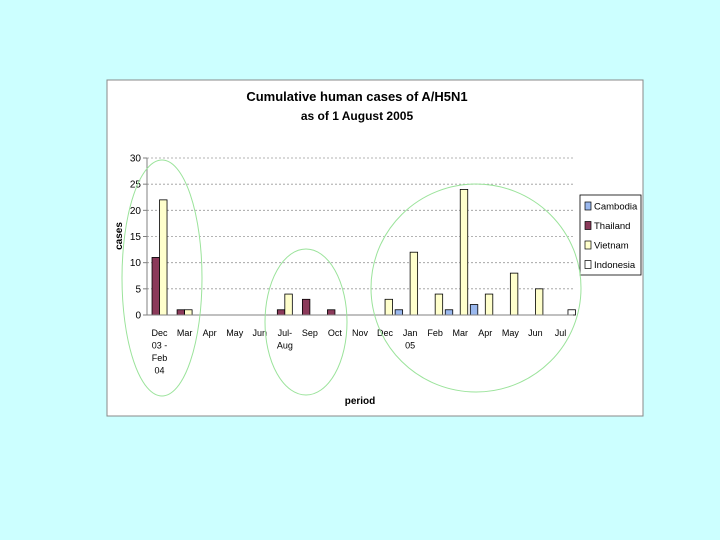  I want to click on y-tick-labels: 0 5 10 15 20 25 30, so click(136, 238).